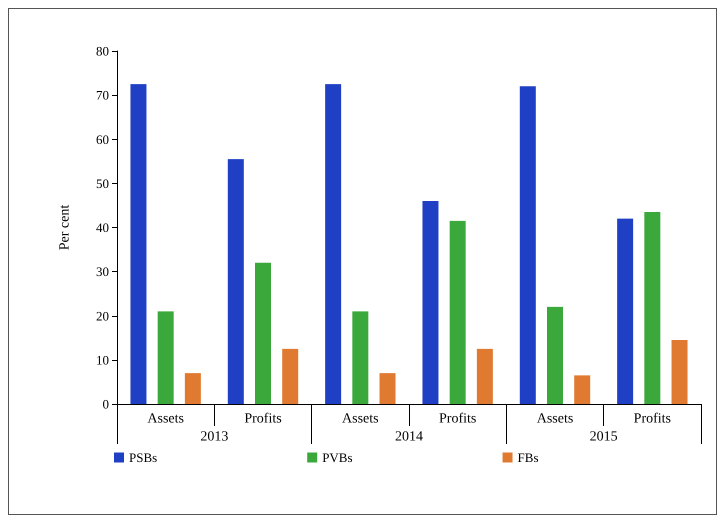 This screenshot has height=523, width=725. I want to click on y-tick-label: 20, so click(102, 316).